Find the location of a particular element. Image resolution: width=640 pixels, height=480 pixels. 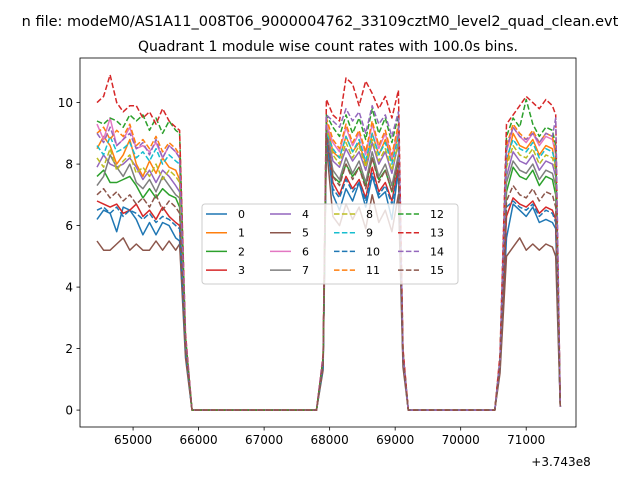

legend-label-4: 4 is located at coordinates (305, 214).